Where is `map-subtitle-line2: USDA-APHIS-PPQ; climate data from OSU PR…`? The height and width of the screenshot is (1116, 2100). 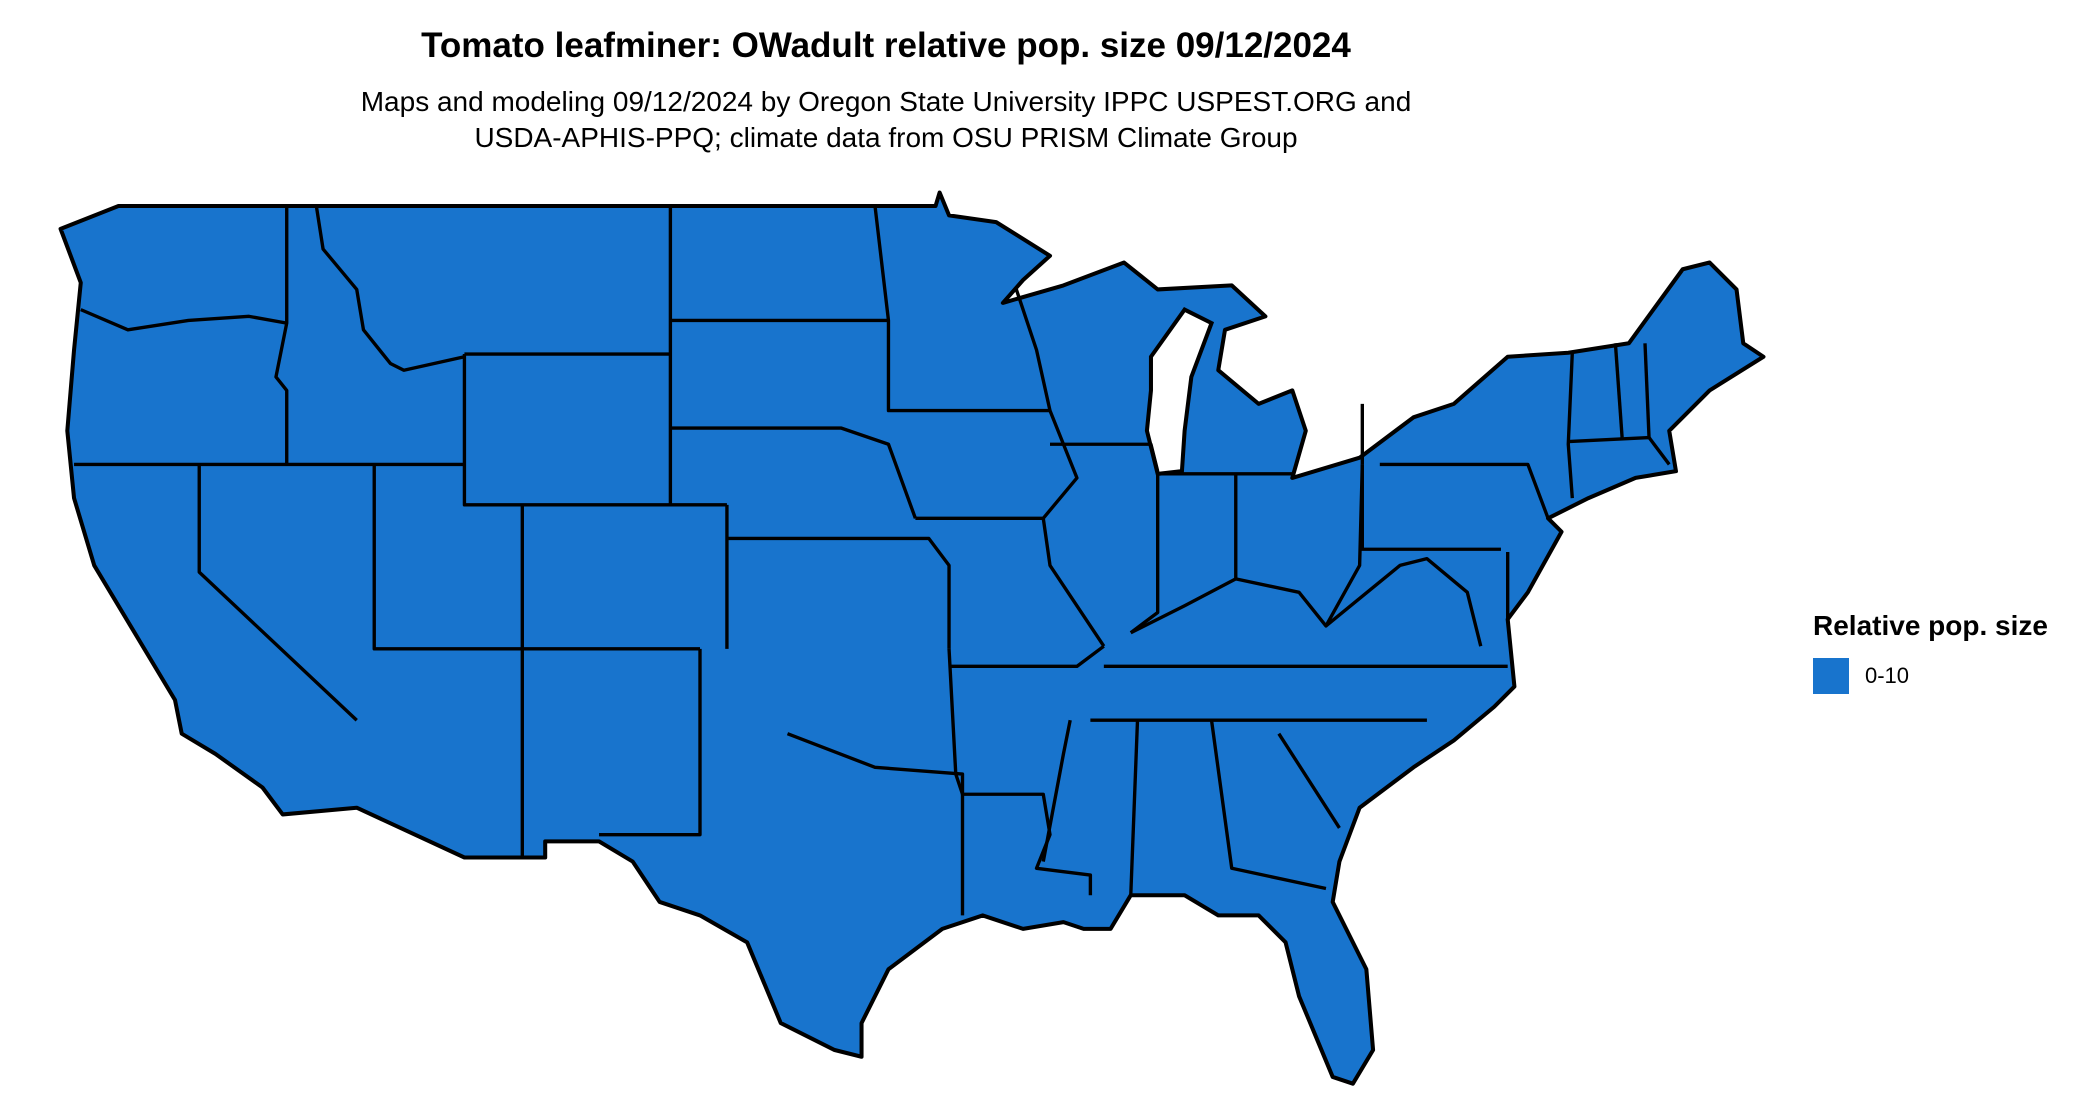 map-subtitle-line2: USDA-APHIS-PPQ; climate data from OSU PR… is located at coordinates (886, 137).